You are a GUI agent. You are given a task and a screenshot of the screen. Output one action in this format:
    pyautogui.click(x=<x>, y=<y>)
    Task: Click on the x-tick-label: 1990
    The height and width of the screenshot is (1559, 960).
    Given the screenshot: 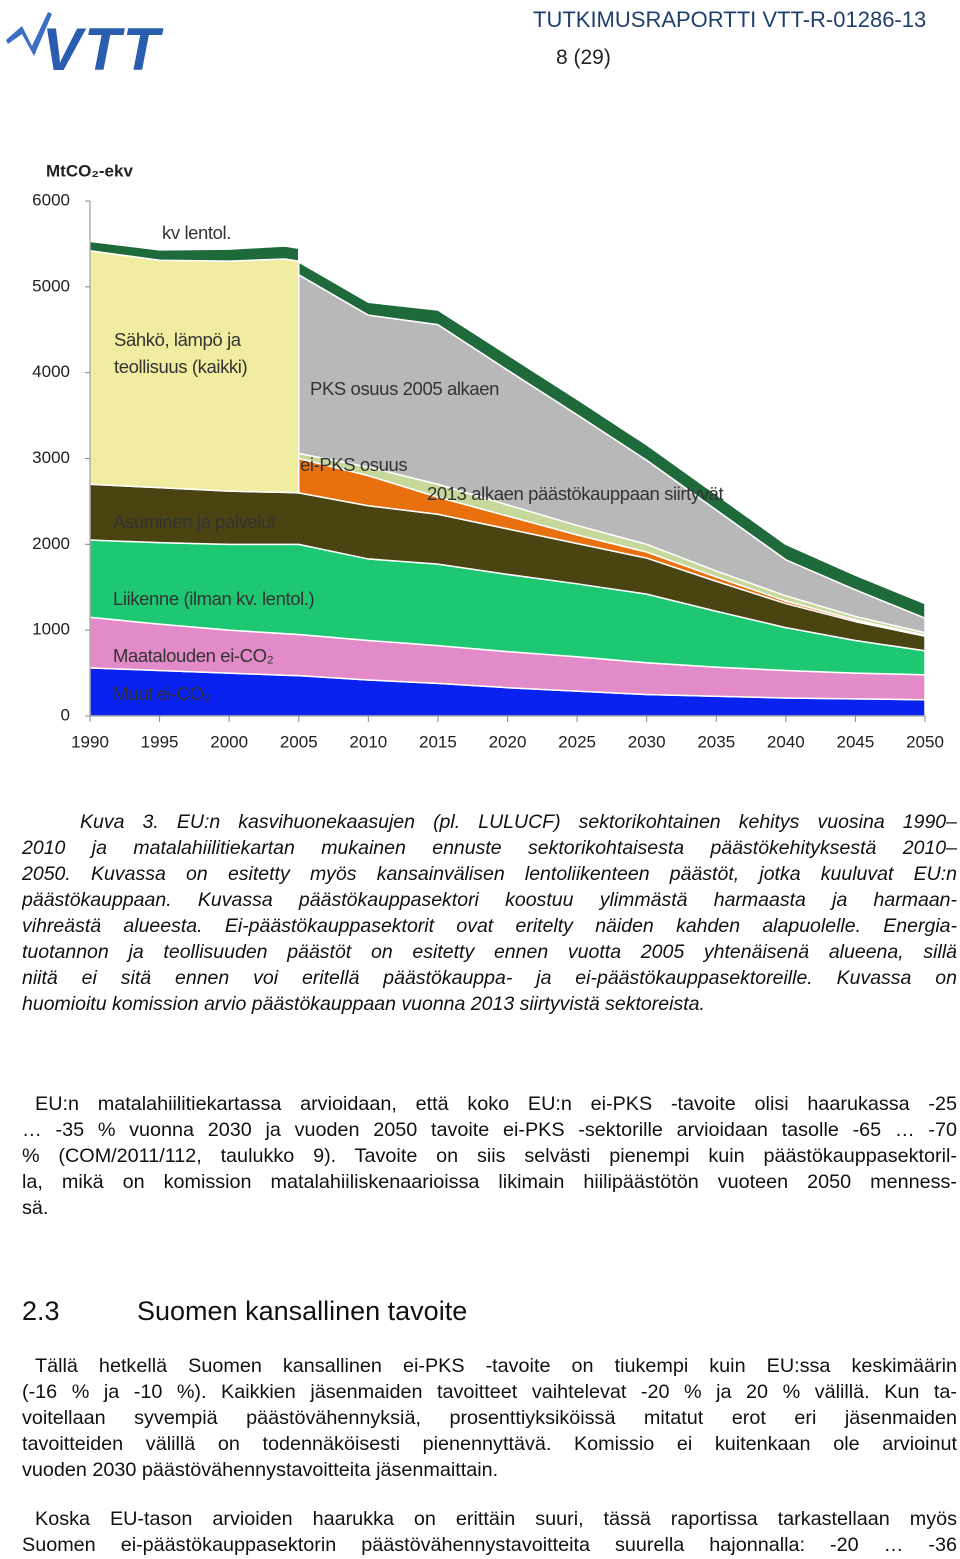 What is the action you would take?
    pyautogui.click(x=90, y=741)
    